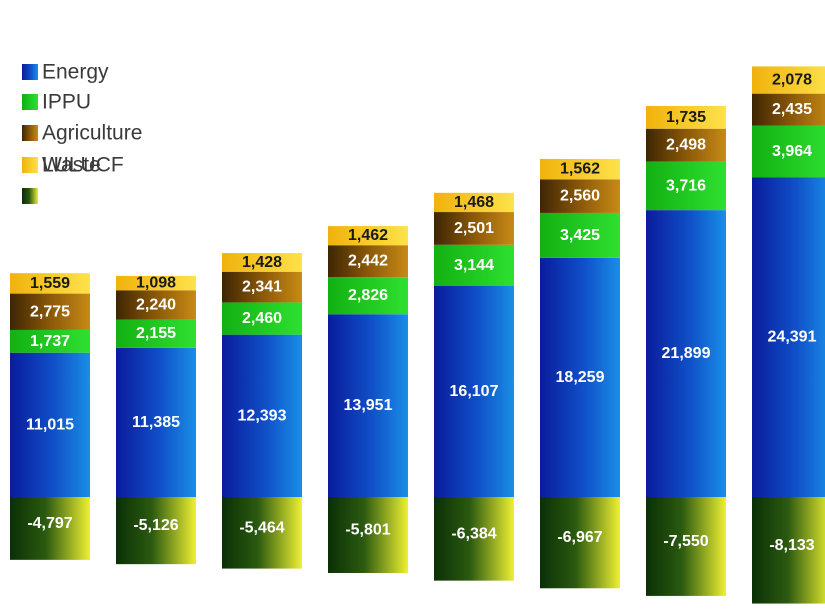  I want to click on legend-label-ippu: IPPU, so click(66, 102).